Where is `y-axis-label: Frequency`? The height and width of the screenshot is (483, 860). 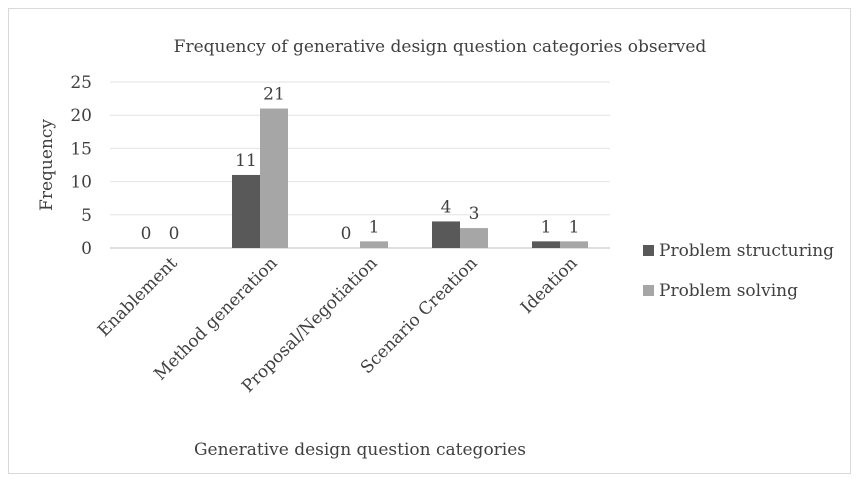
y-axis-label: Frequency is located at coordinates (47, 165).